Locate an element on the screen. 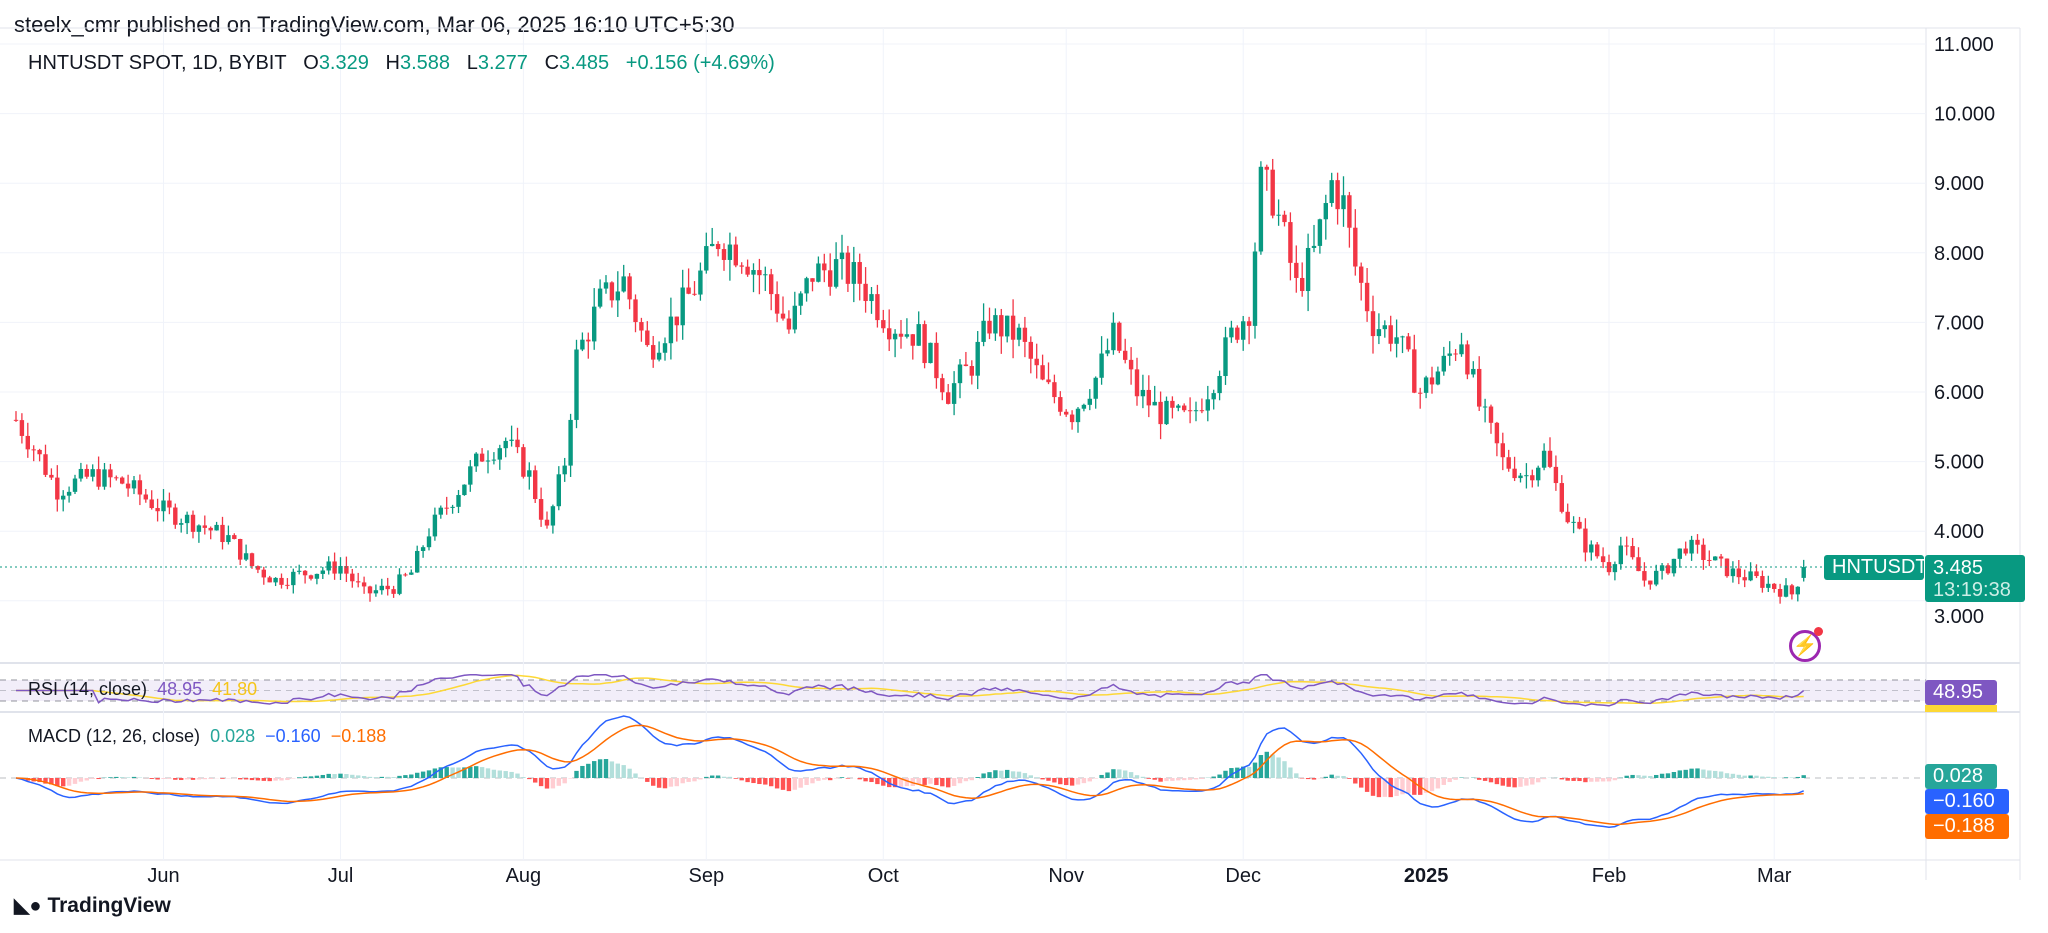  time-tick-label: Oct is located at coordinates (884, 876).